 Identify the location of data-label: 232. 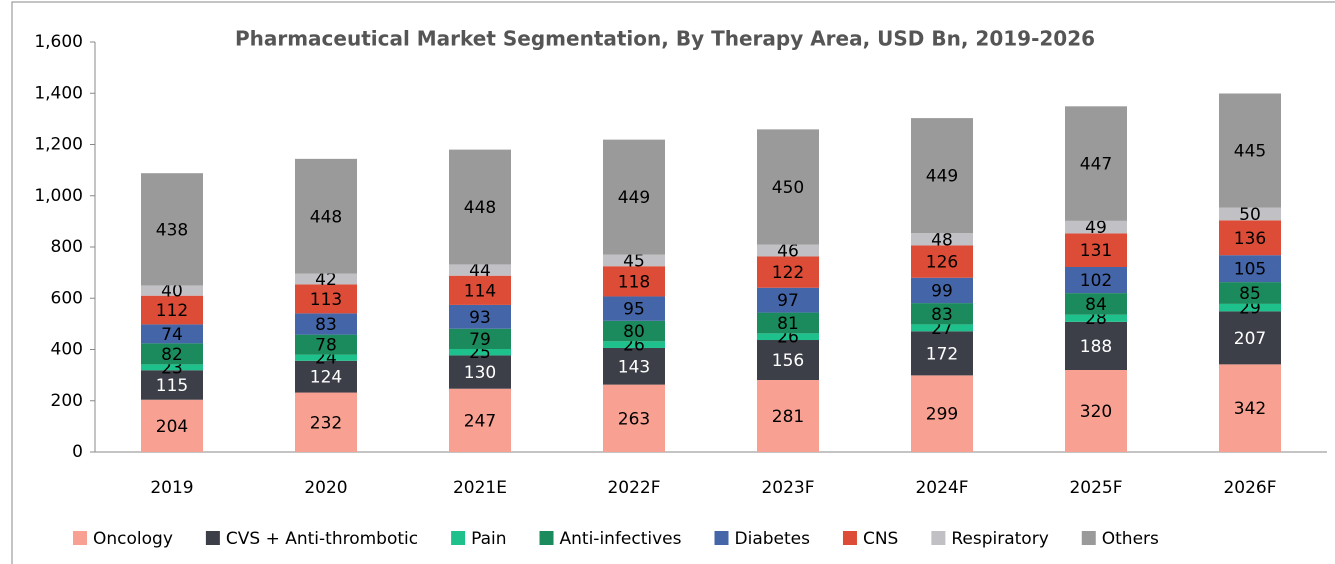
(326, 423).